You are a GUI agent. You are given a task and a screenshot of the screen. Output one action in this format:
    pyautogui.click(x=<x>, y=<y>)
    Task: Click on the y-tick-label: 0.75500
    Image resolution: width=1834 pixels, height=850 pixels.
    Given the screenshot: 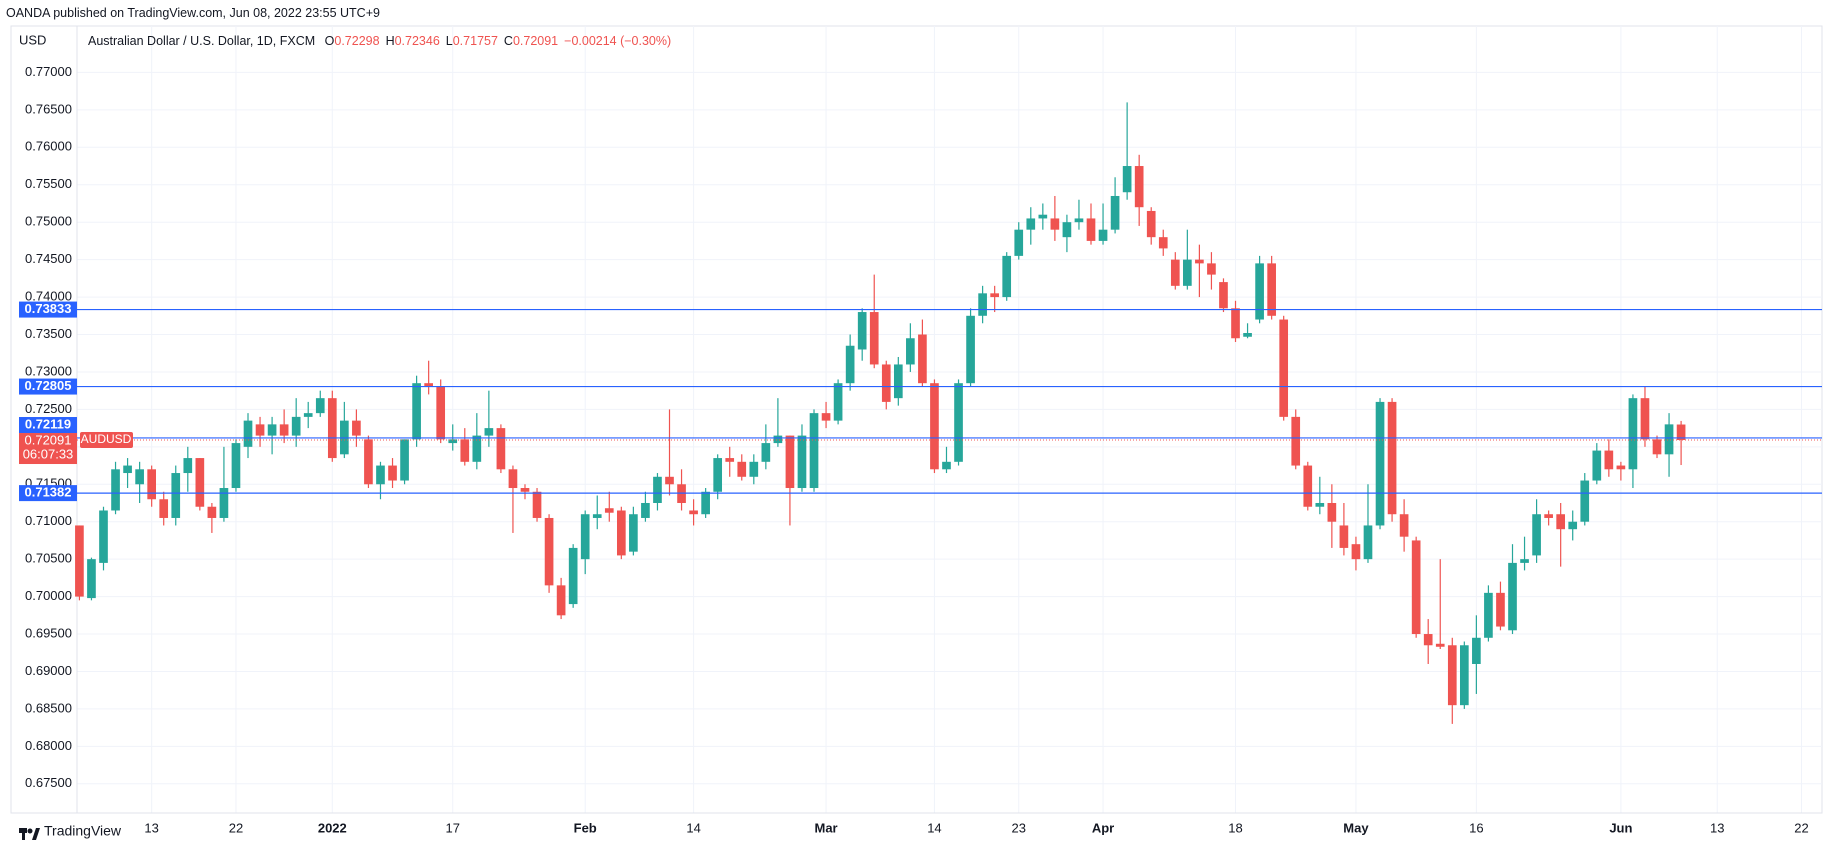 What is the action you would take?
    pyautogui.click(x=48, y=183)
    